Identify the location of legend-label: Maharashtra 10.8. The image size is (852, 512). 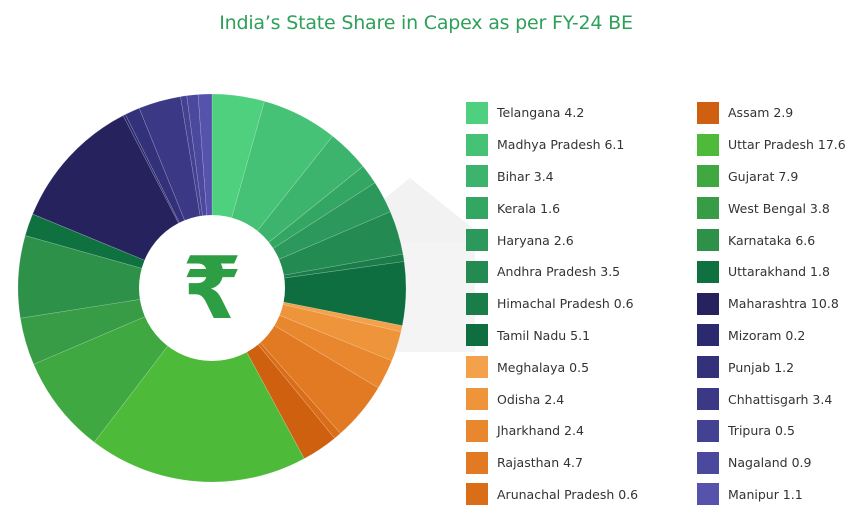
(783, 304).